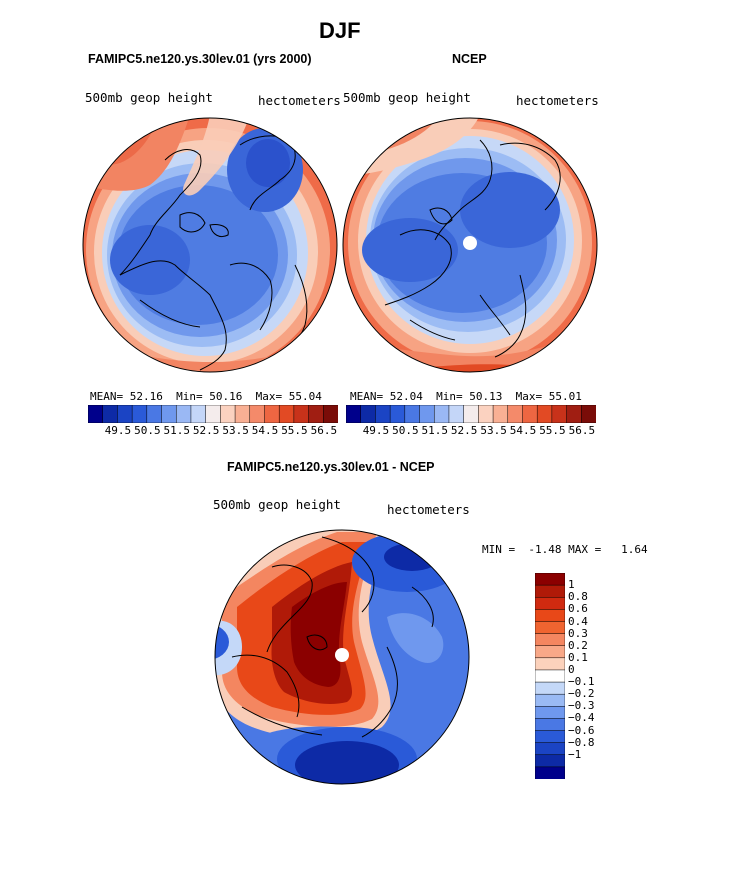 The image size is (733, 882). Describe the element at coordinates (578, 657) in the screenshot. I see `panel3-colorbar-tick-label: 0.1` at that location.